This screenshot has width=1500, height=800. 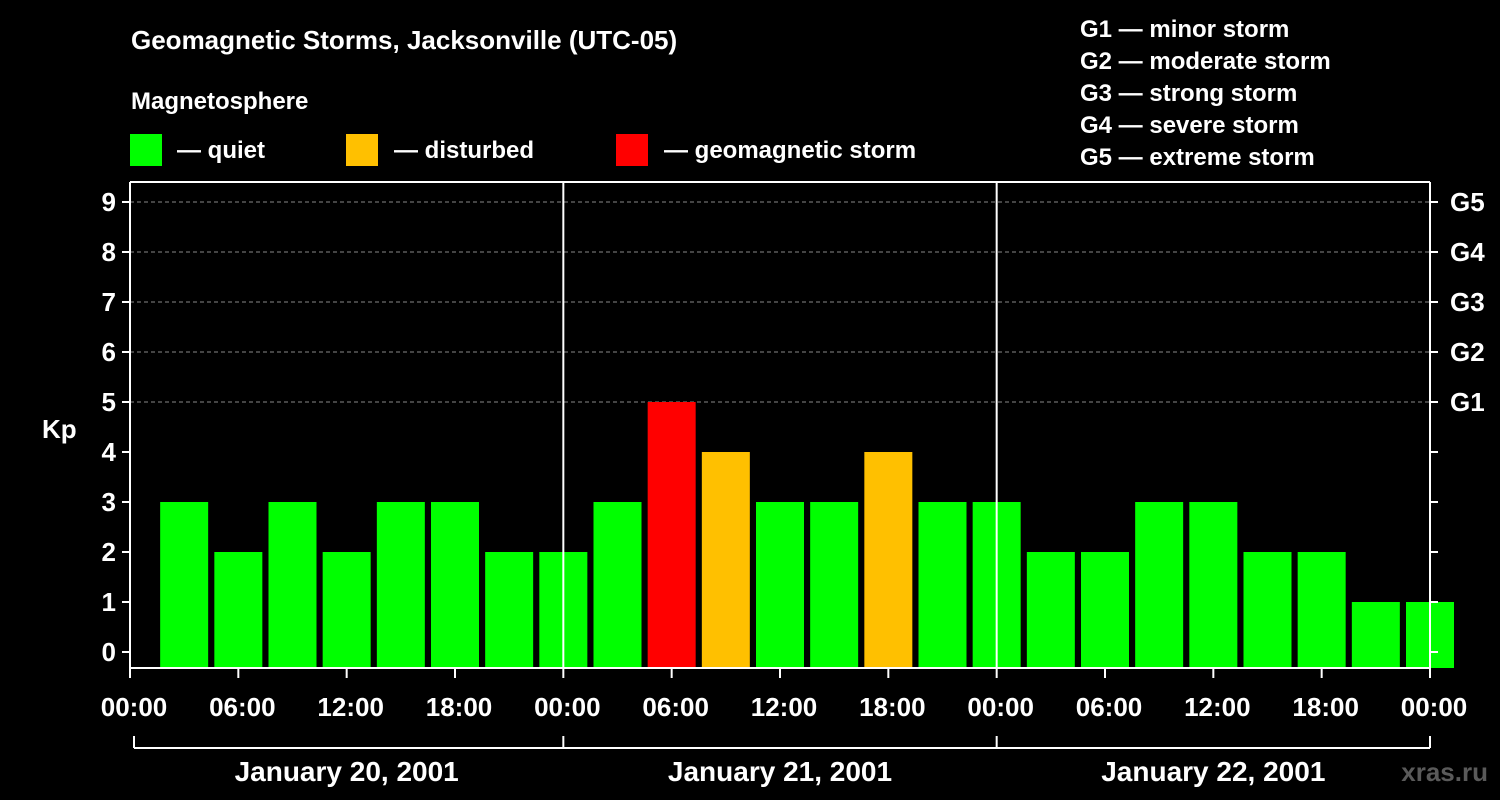 What do you see at coordinates (116, 427) in the screenshot?
I see `y-axis-ticks: 0 1 2 3 4 5 6 7 8 9` at bounding box center [116, 427].